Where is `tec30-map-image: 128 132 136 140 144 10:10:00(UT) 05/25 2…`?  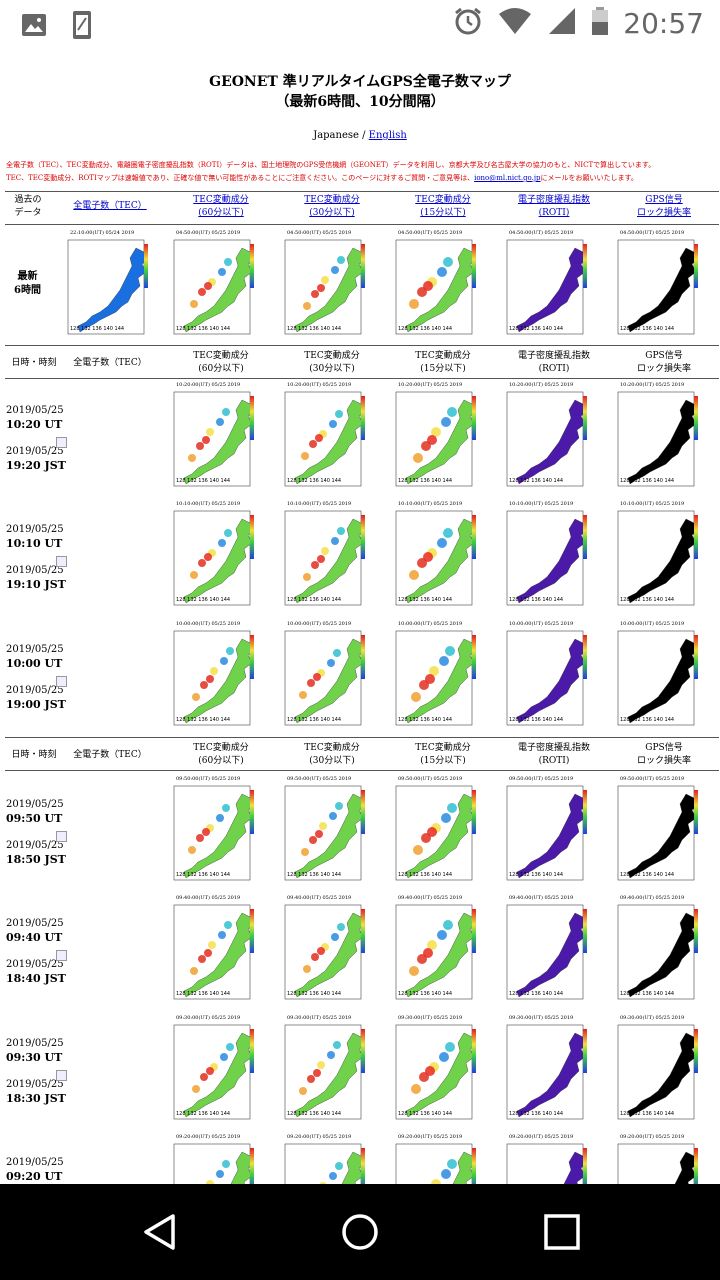 tec30-map-image: 128 132 136 140 144 10:10:00(UT) 05/25 2… is located at coordinates (325, 556).